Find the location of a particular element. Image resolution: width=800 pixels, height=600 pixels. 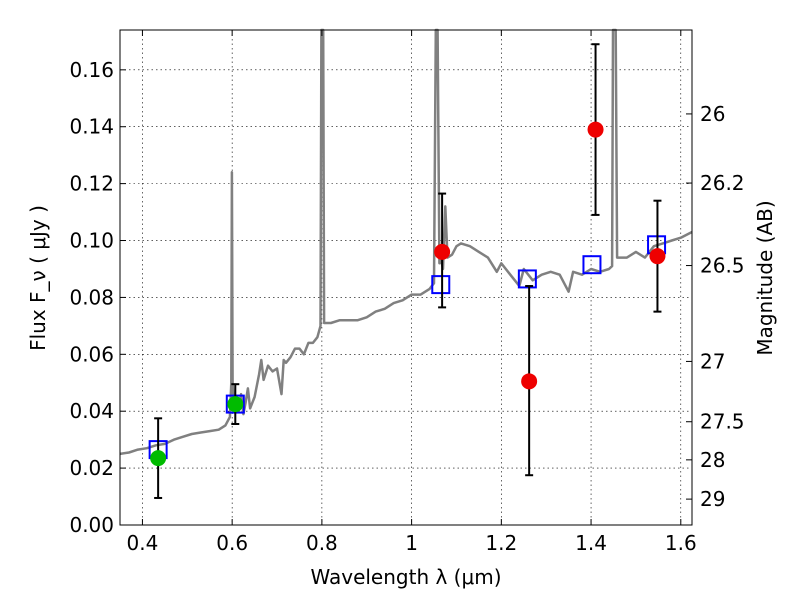

x-axis-label: Wavelength λ (μm) is located at coordinates (405, 577).